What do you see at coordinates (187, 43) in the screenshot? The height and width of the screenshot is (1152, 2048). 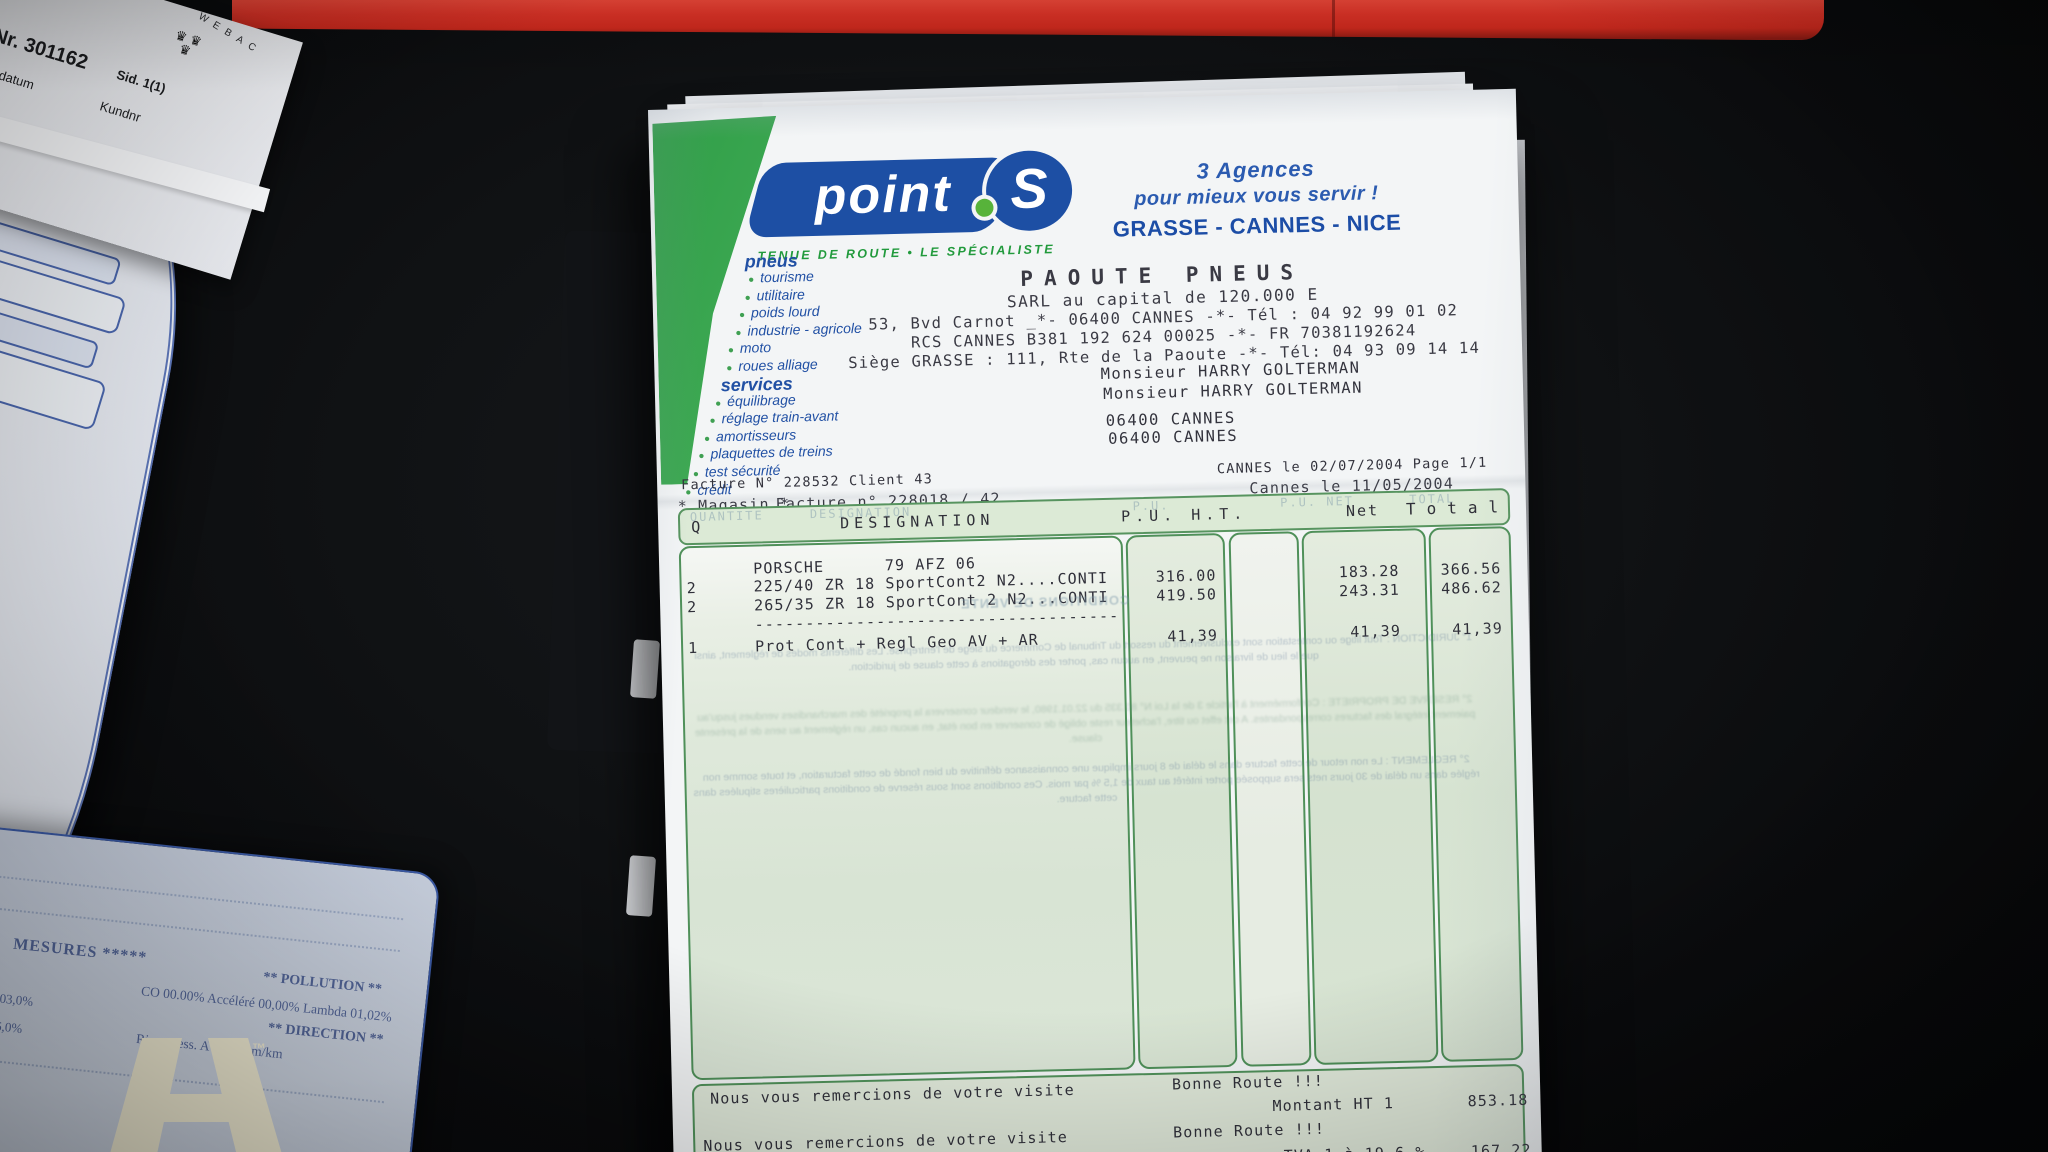 I see `three-crowns-icon: ♛ ♛ ♛` at bounding box center [187, 43].